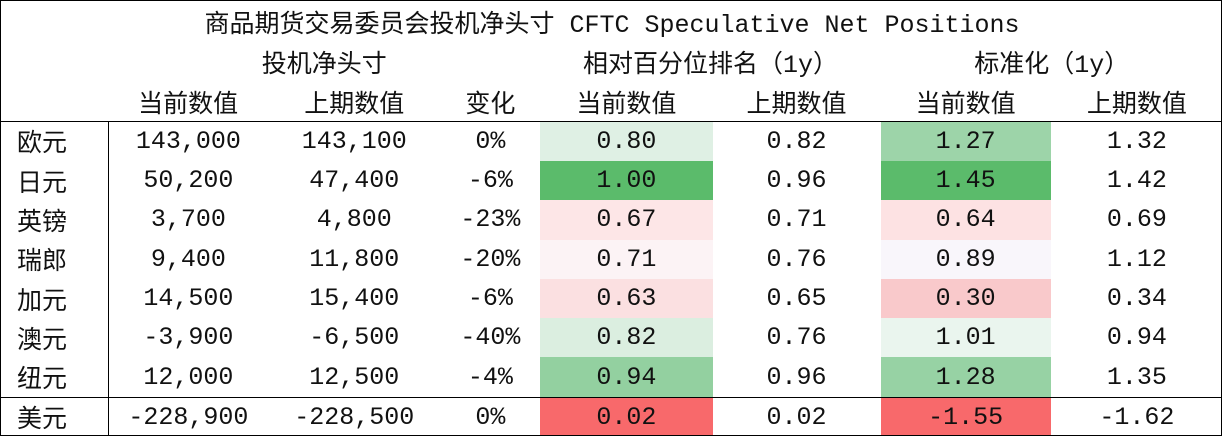 The width and height of the screenshot is (1222, 436). What do you see at coordinates (490, 377) in the screenshot?
I see `cell: -4%` at bounding box center [490, 377].